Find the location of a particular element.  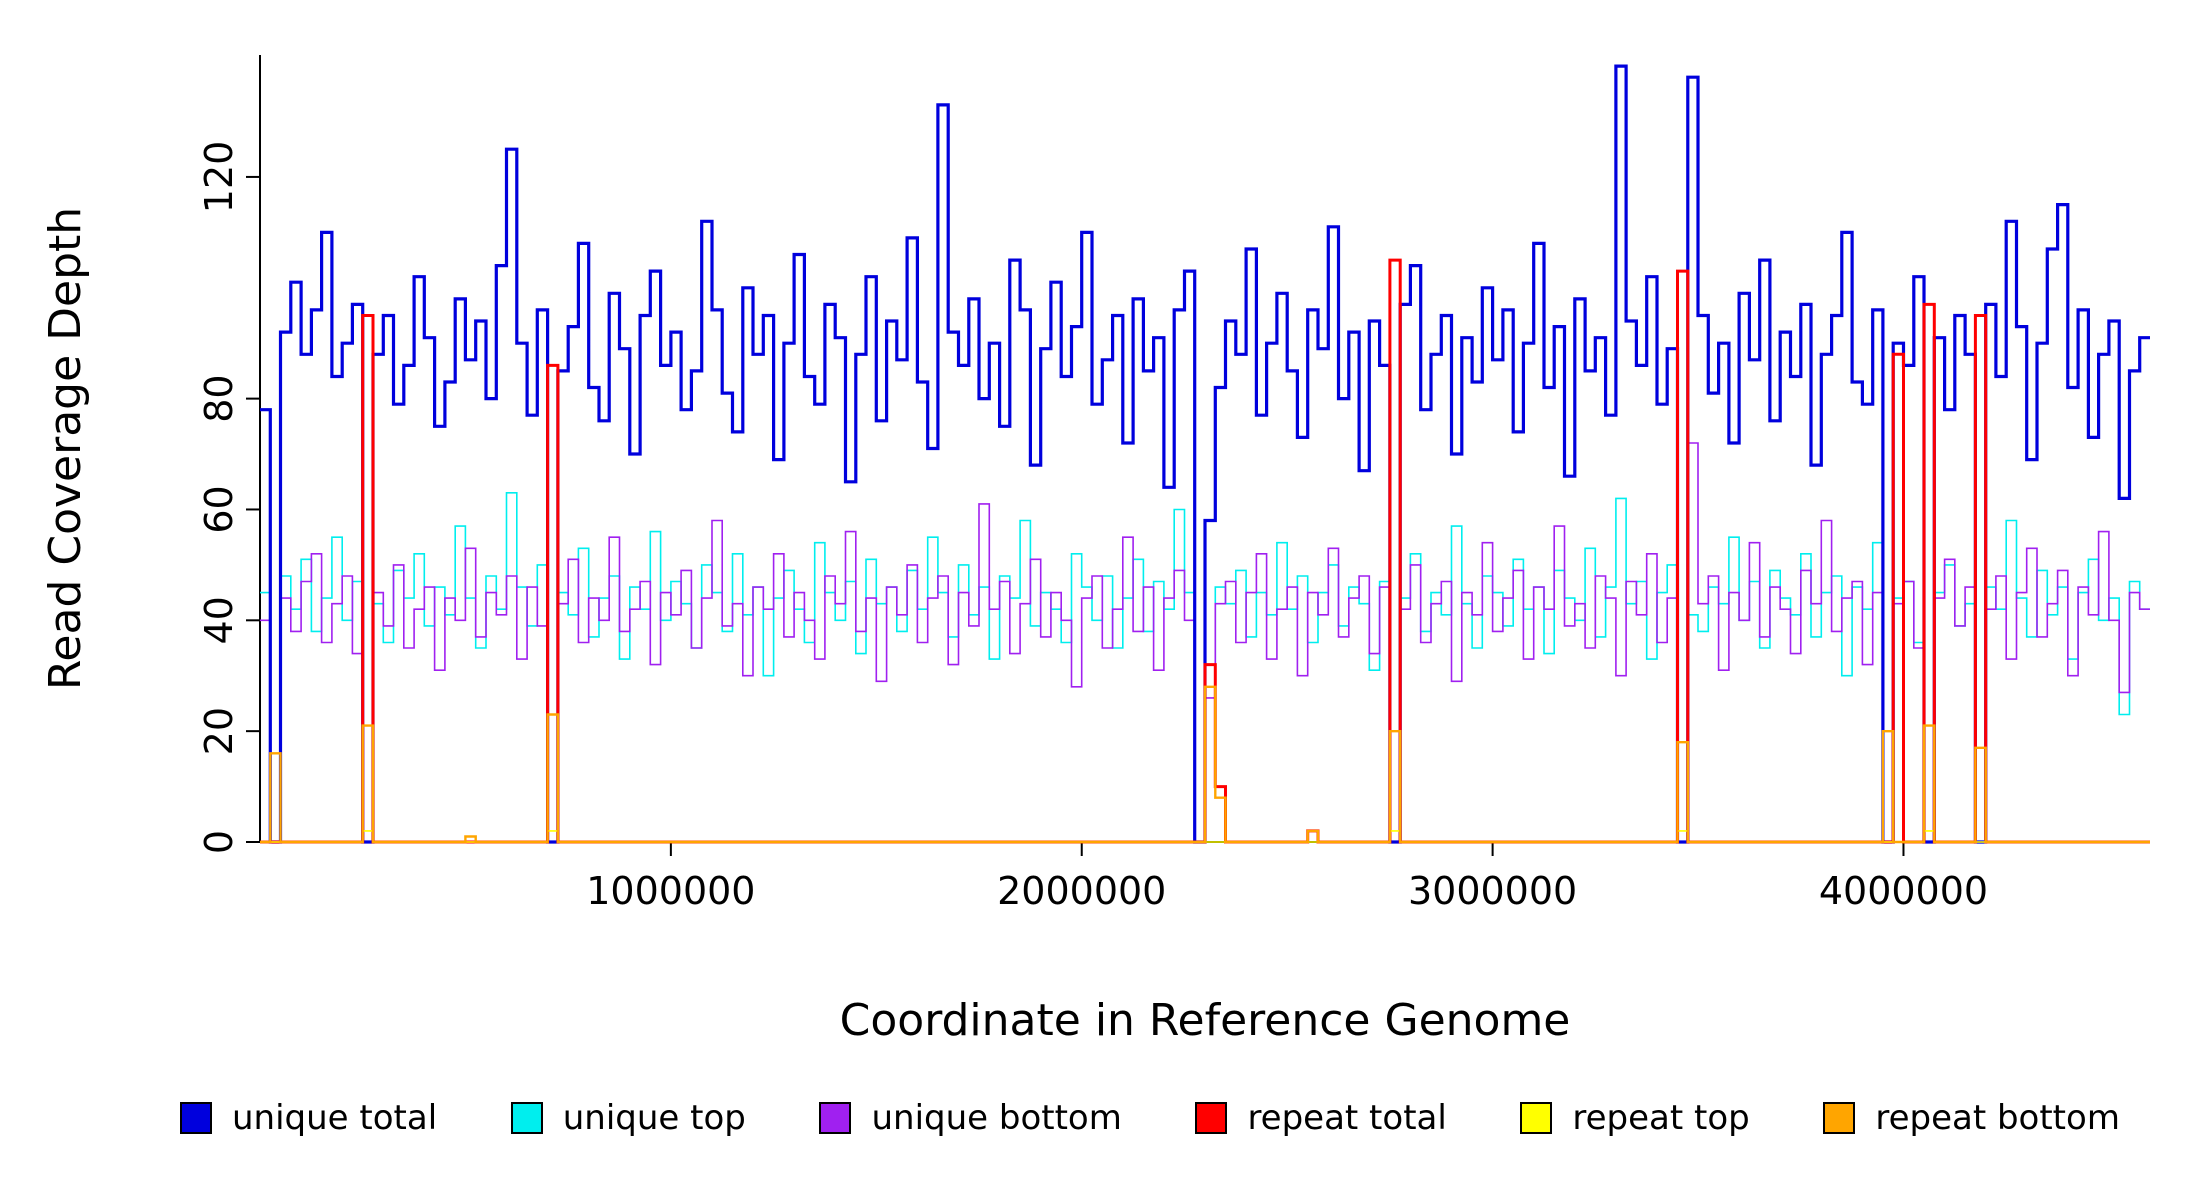

legend-swatch-unique-bottom is located at coordinates (835, 1118).